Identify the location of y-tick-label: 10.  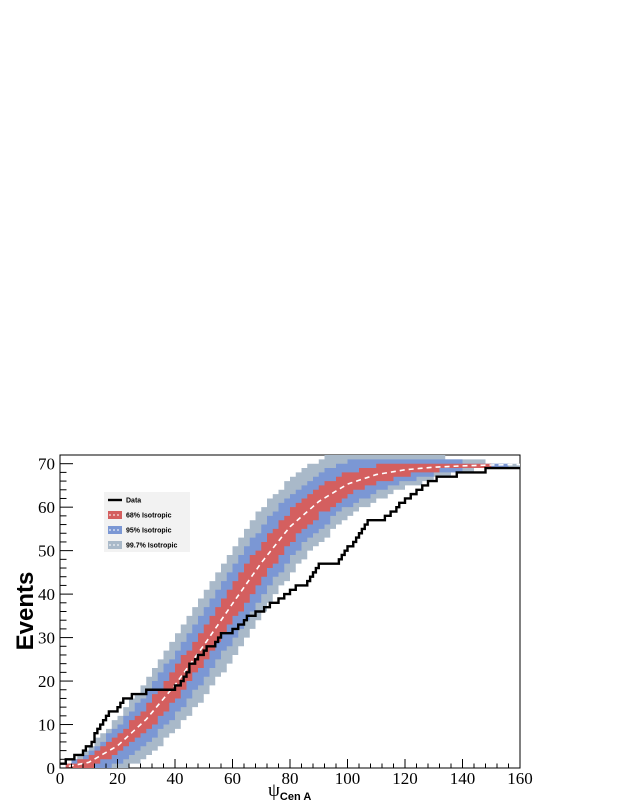
(46, 725).